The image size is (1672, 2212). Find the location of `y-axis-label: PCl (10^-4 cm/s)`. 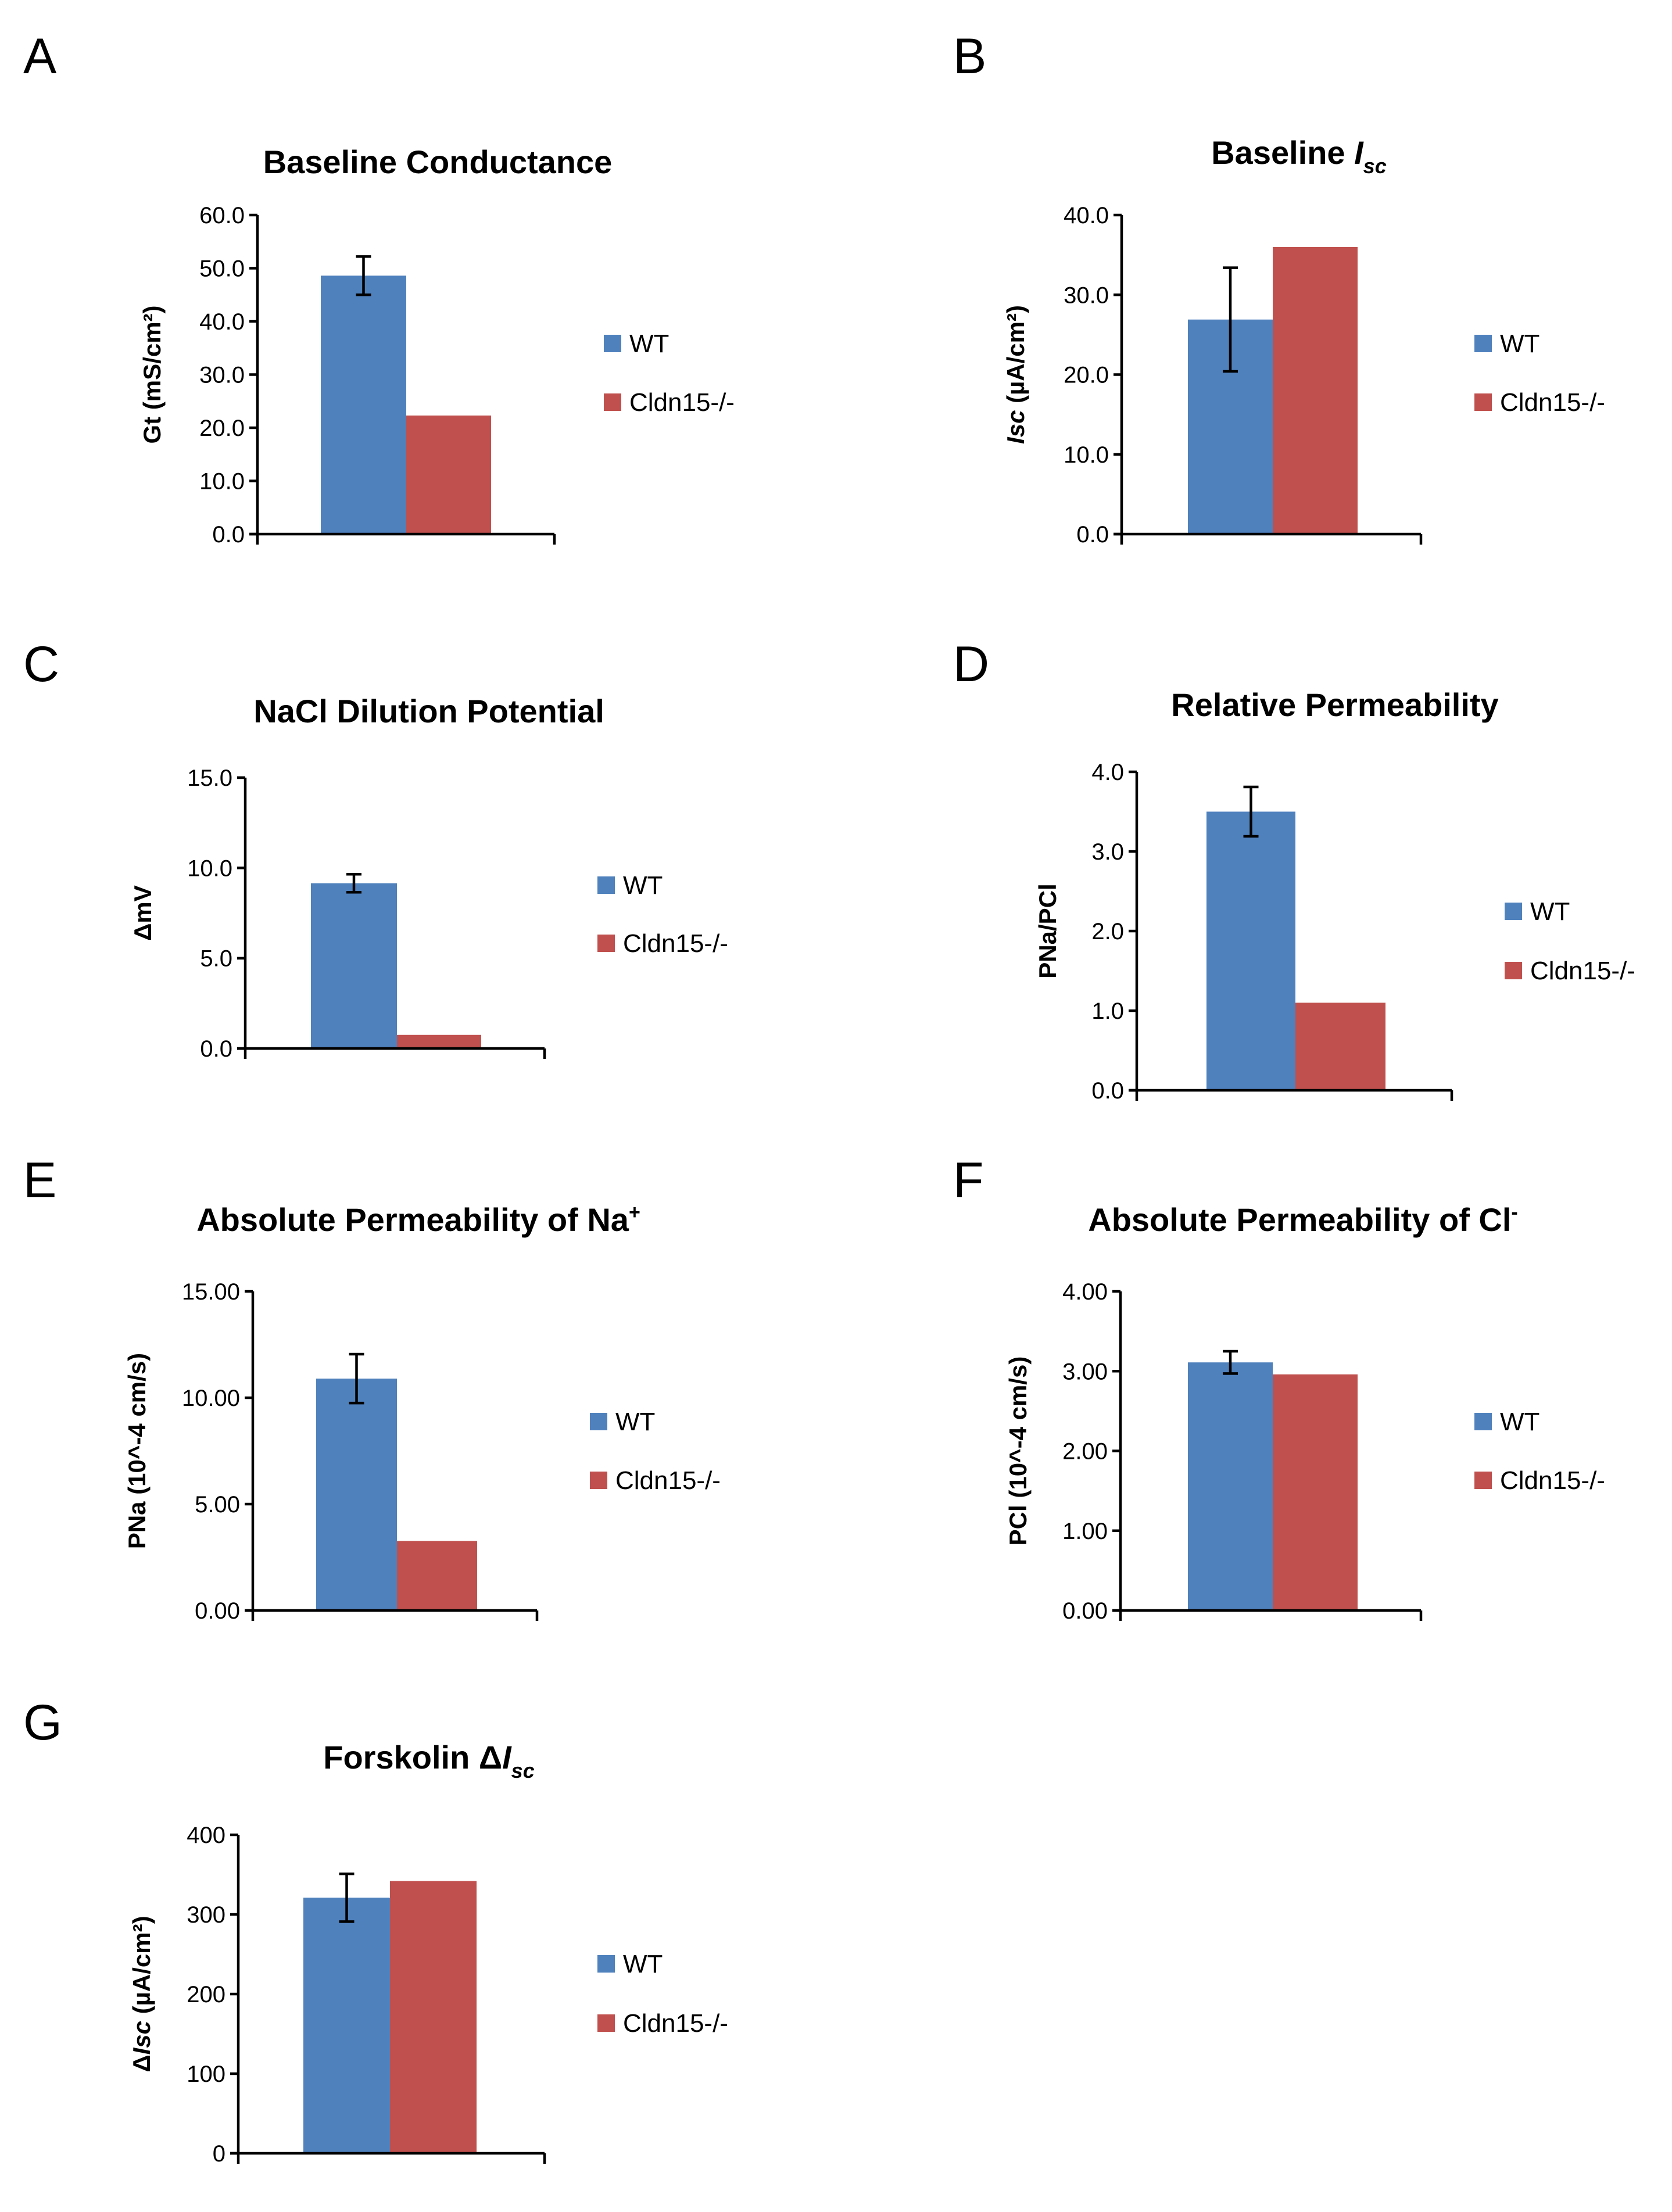

y-axis-label: PCl (10^-4 cm/s) is located at coordinates (1018, 1451).